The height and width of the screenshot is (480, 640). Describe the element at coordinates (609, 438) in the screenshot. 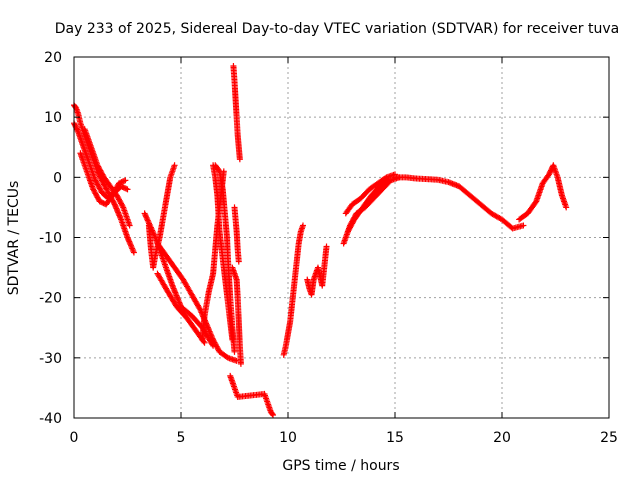

I see `x-tick-label: 25` at that location.